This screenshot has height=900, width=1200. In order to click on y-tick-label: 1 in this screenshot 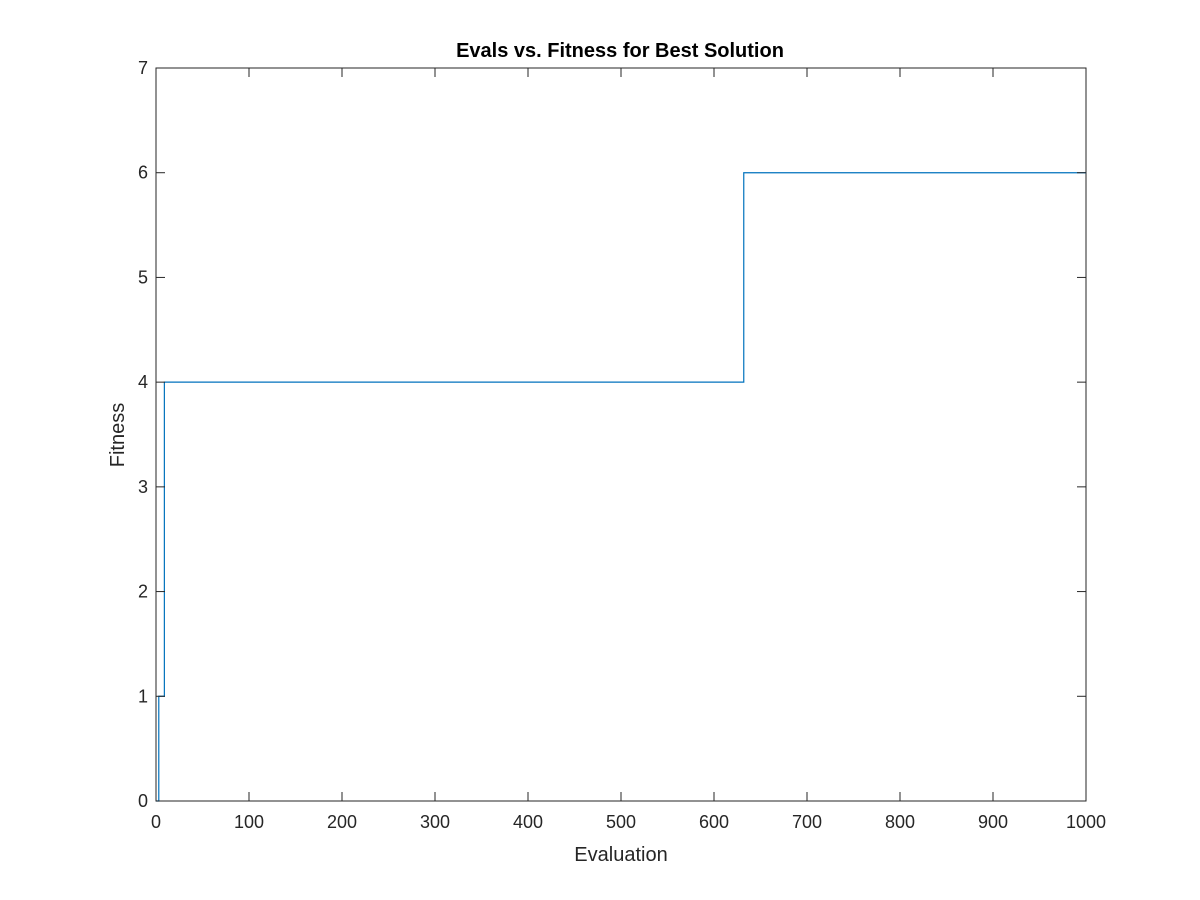, I will do `click(143, 696)`.